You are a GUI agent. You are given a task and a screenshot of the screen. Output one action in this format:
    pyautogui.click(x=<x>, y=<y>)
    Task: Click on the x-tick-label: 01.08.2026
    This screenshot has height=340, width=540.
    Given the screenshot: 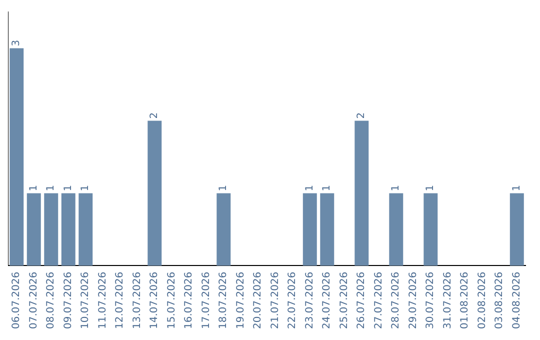 What is the action you would take?
    pyautogui.click(x=465, y=301)
    